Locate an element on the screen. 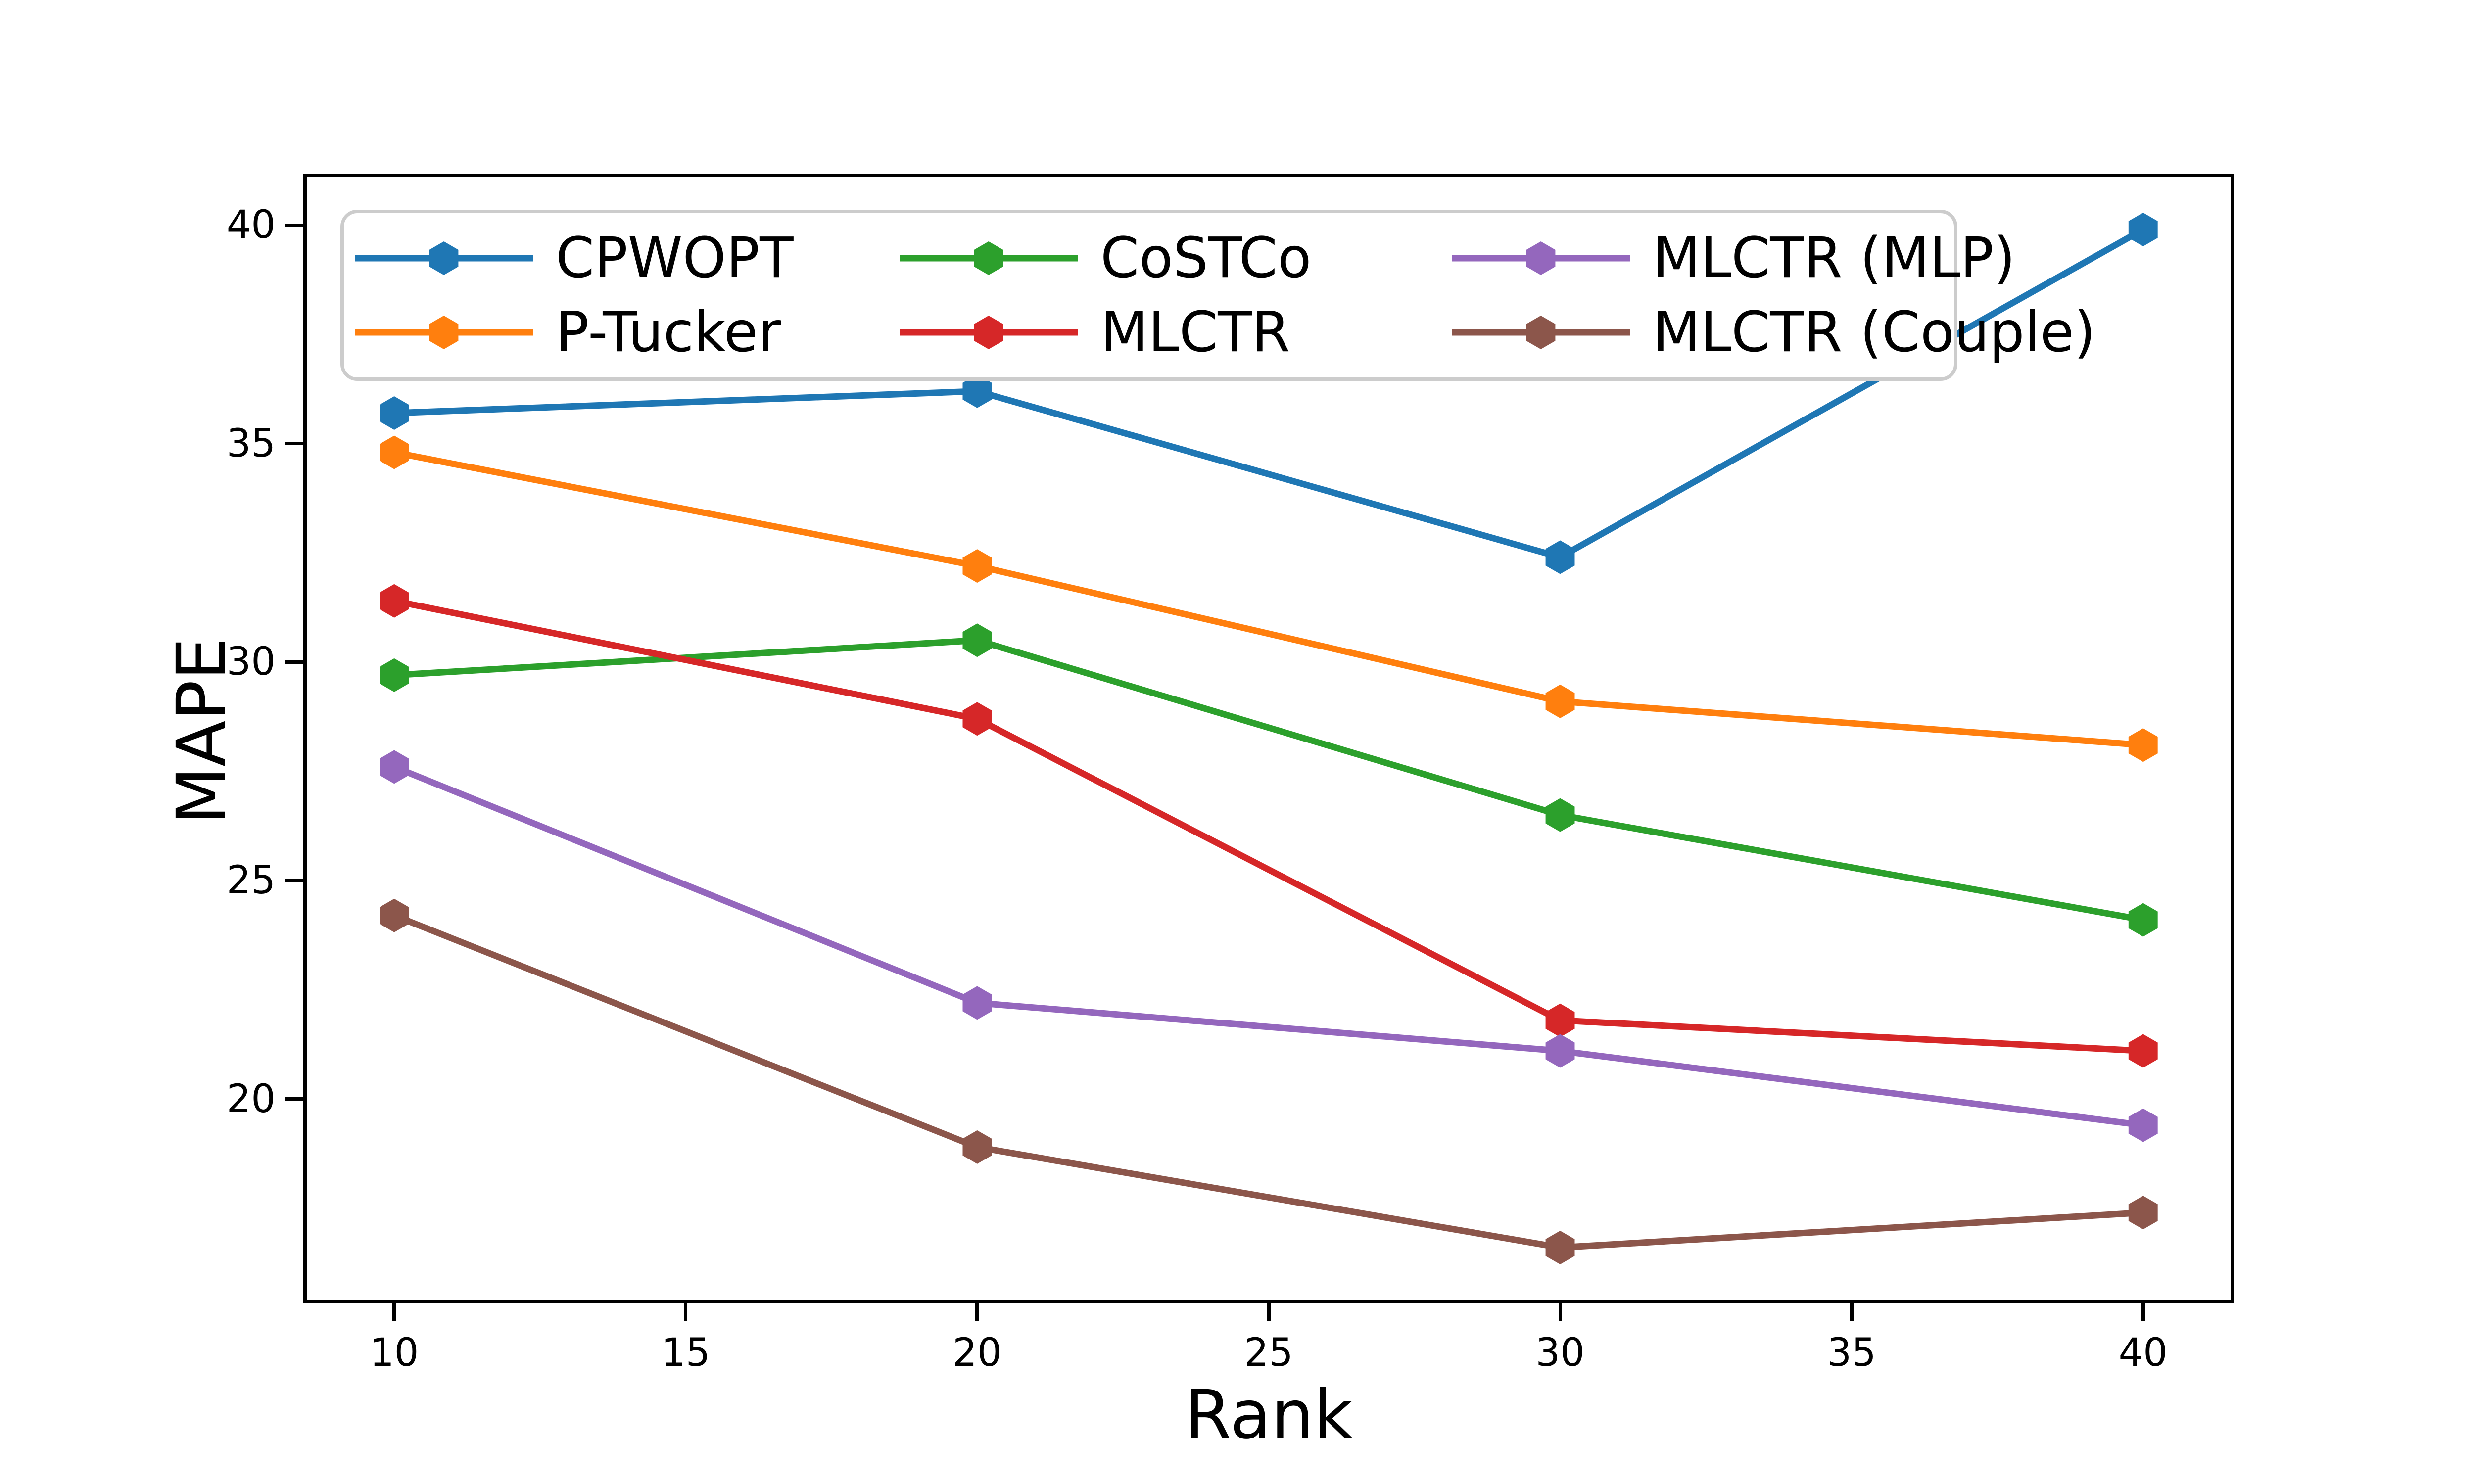  legend-label-1: P-Tucker is located at coordinates (668, 332).